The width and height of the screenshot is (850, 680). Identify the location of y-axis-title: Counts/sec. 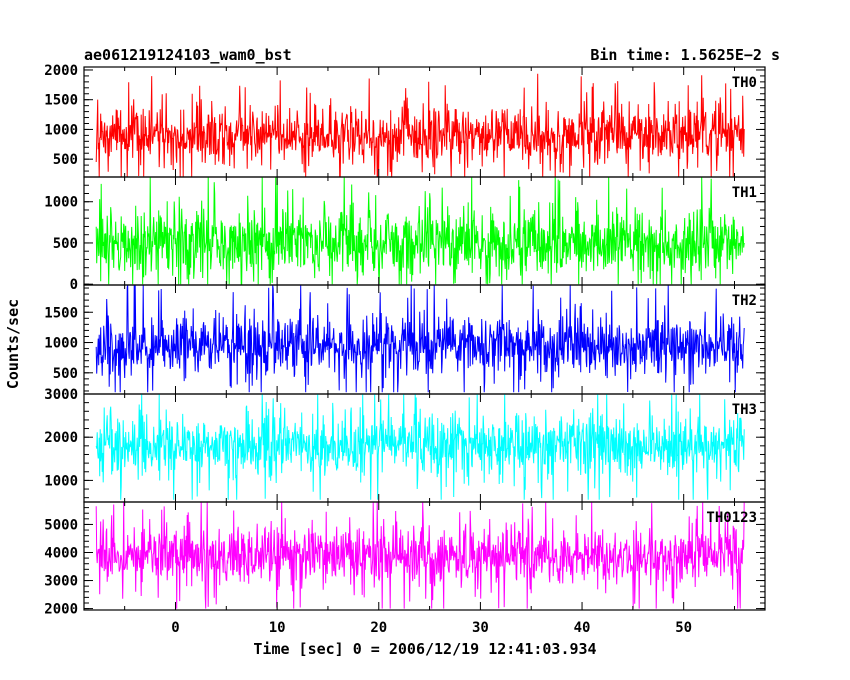
(13, 344).